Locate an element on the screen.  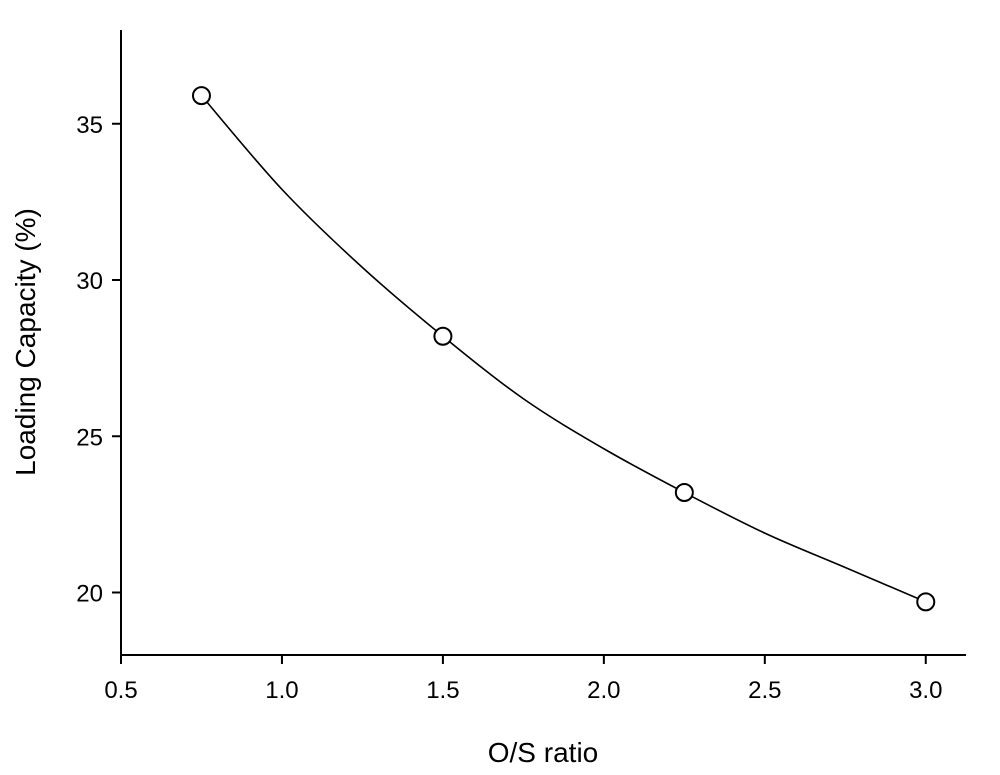
x-tick-label: 3.0 is located at coordinates (925, 690).